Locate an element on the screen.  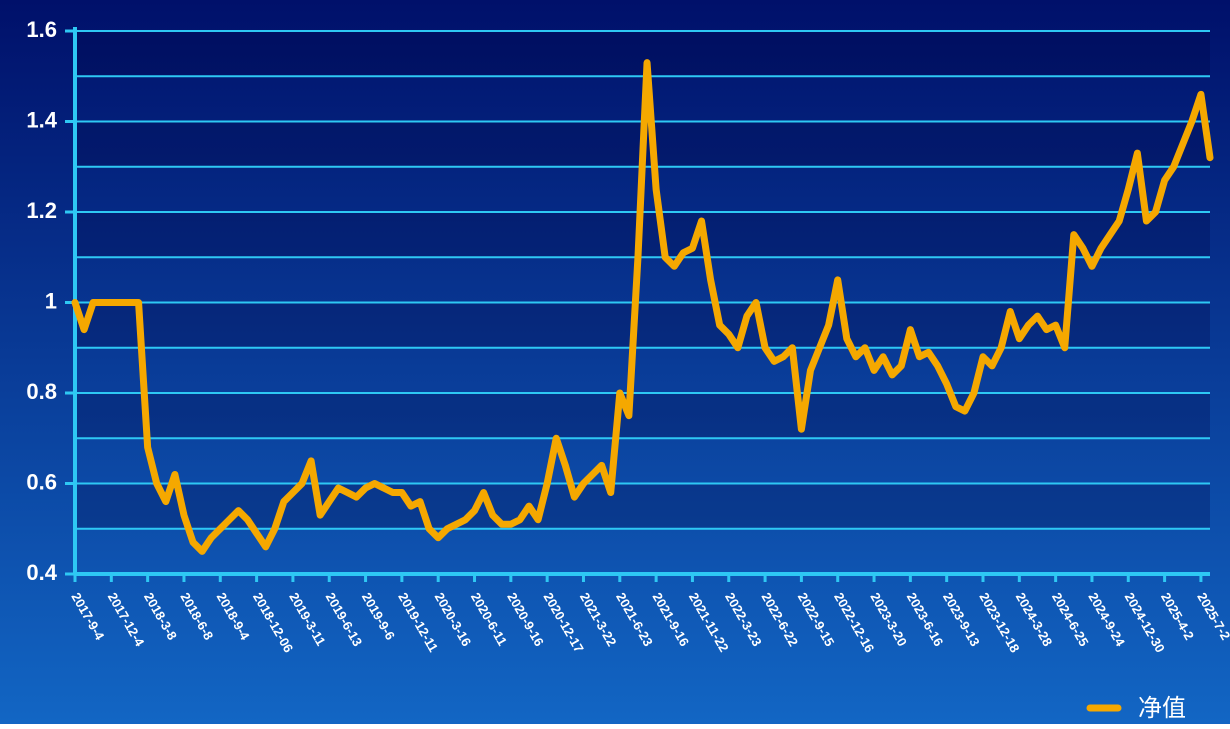
y-tick-label: 1.4 is located at coordinates (41, 119).